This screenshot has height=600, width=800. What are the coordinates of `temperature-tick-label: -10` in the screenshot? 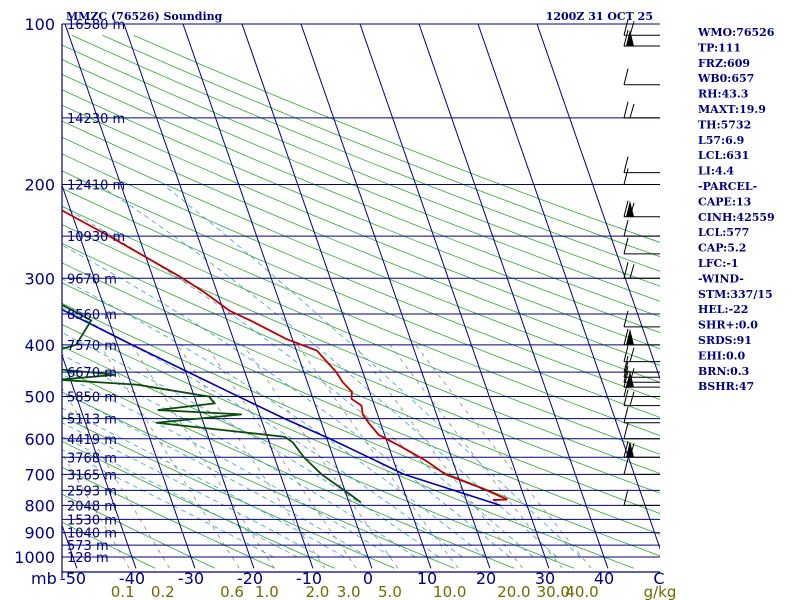 It's located at (309, 578).